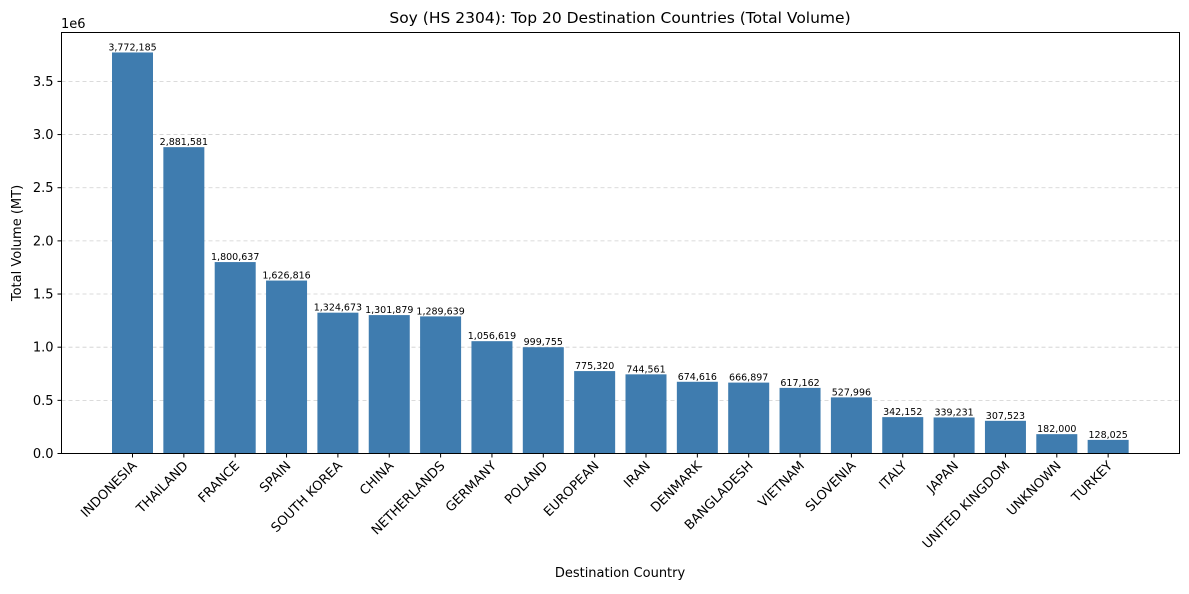 The width and height of the screenshot is (1189, 594). Describe the element at coordinates (1005, 416) in the screenshot. I see `bar-value-label: 307,523` at that location.